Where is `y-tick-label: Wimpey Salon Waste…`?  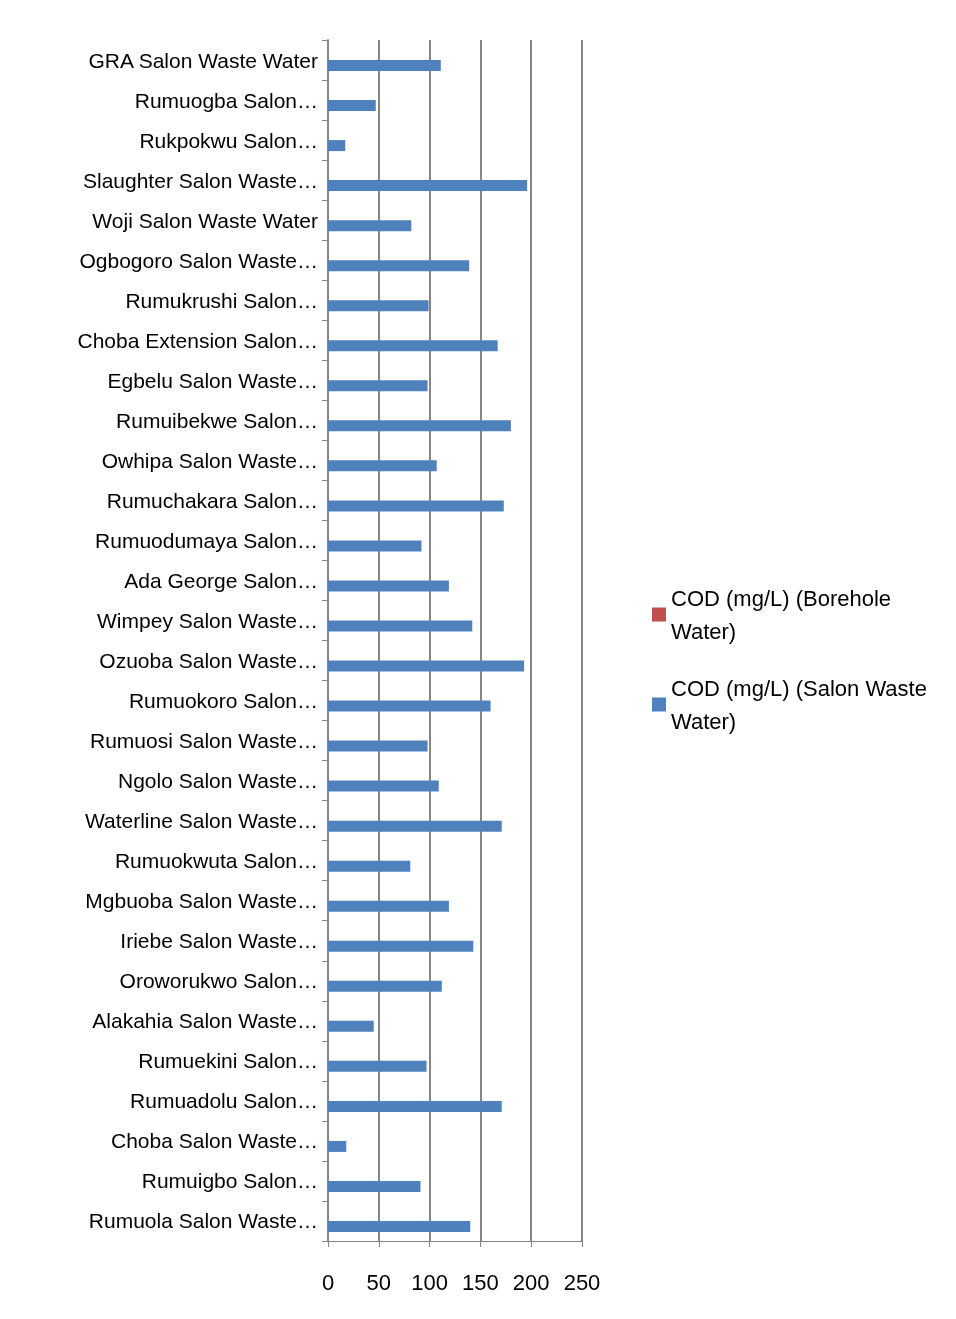
y-tick-label: Wimpey Salon Waste… is located at coordinates (207, 620).